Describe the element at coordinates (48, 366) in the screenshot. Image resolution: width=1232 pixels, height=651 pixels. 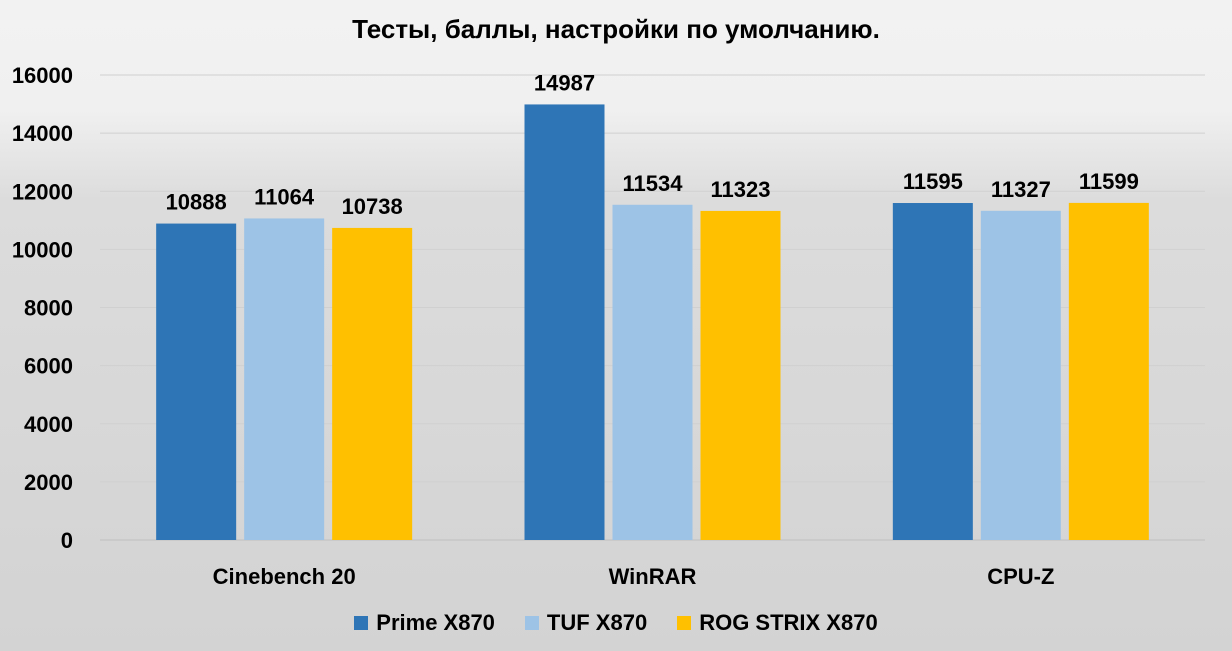
I see `y-tick-label: 6000` at that location.